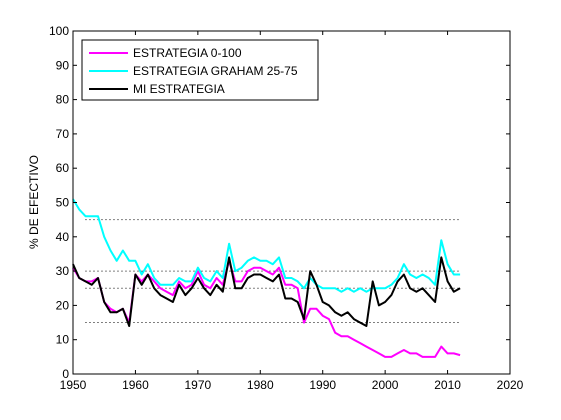 Image resolution: width=561 pixels, height=420 pixels. I want to click on y-tick-label: 40, so click(63, 237).